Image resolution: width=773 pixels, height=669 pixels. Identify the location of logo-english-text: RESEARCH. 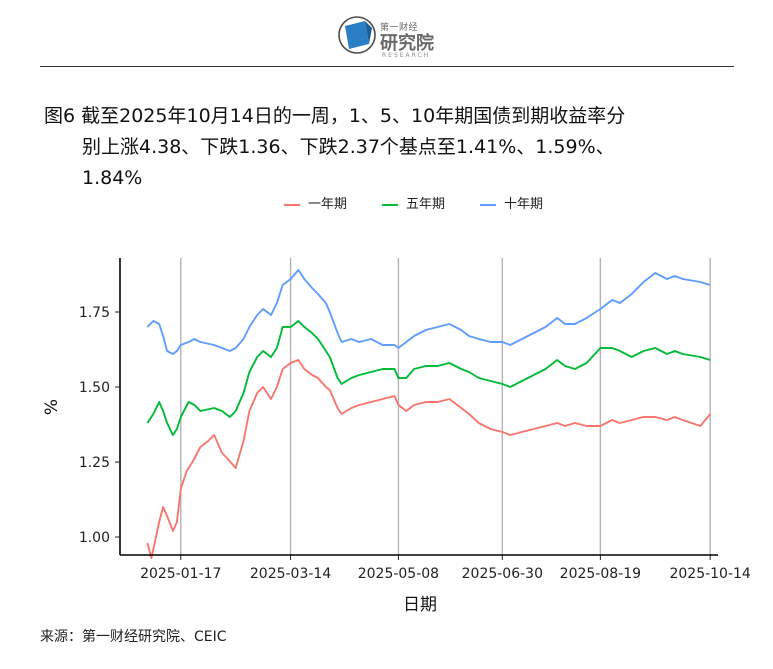
(406, 55).